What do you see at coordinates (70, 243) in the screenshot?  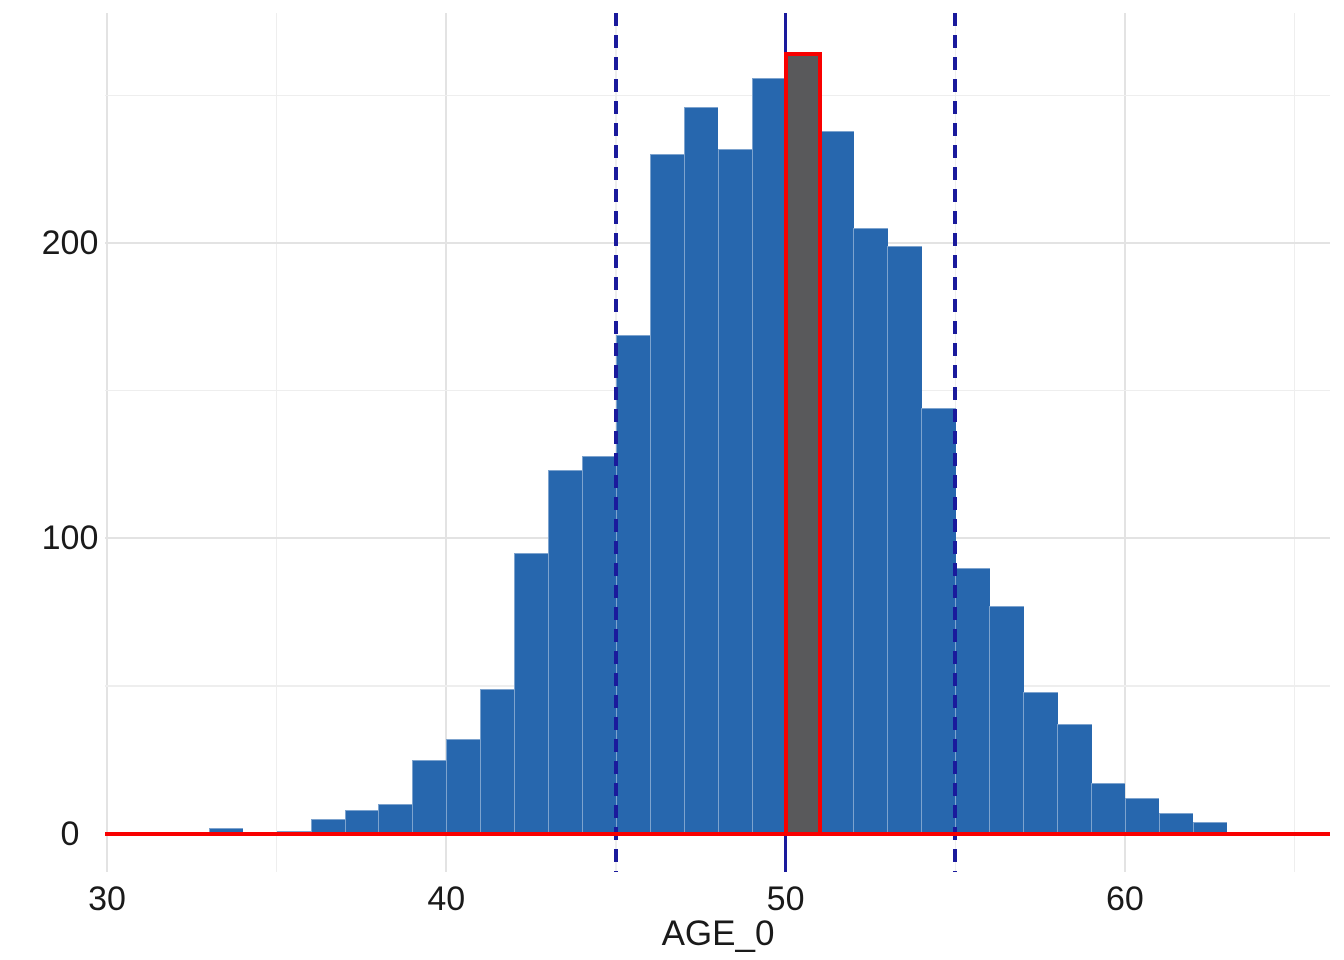 I see `y-tick-label: 200` at bounding box center [70, 243].